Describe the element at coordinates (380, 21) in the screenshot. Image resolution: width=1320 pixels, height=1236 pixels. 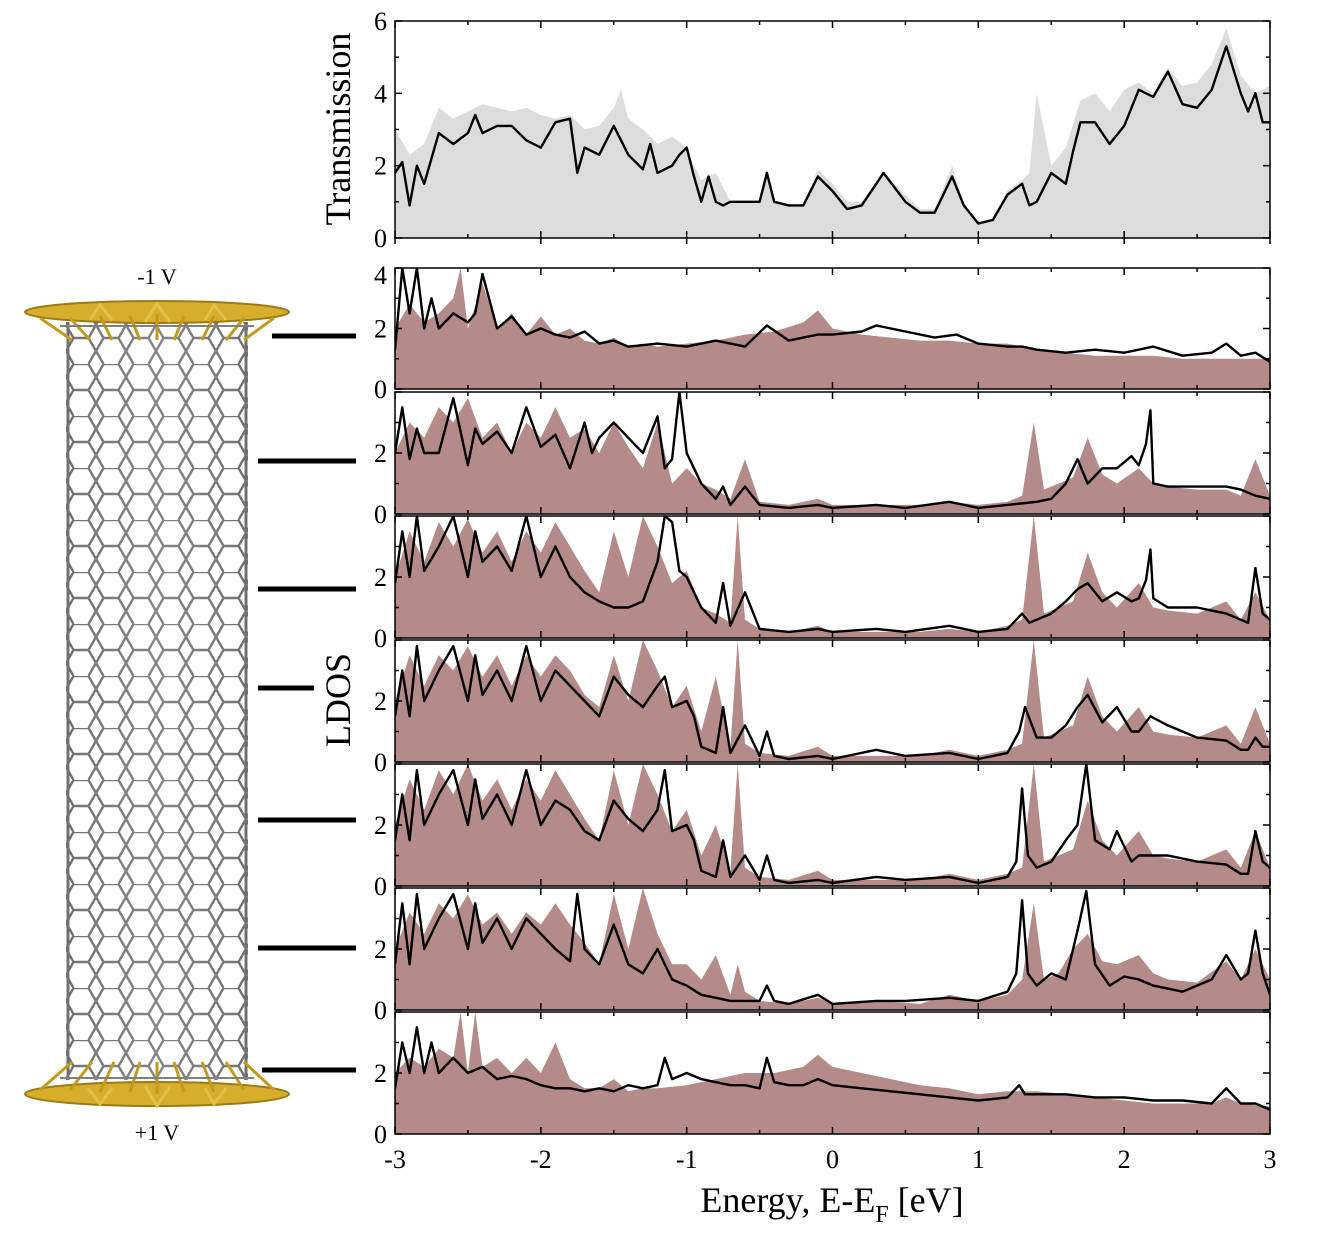
I see `transmission-y-tick-label: 6` at that location.